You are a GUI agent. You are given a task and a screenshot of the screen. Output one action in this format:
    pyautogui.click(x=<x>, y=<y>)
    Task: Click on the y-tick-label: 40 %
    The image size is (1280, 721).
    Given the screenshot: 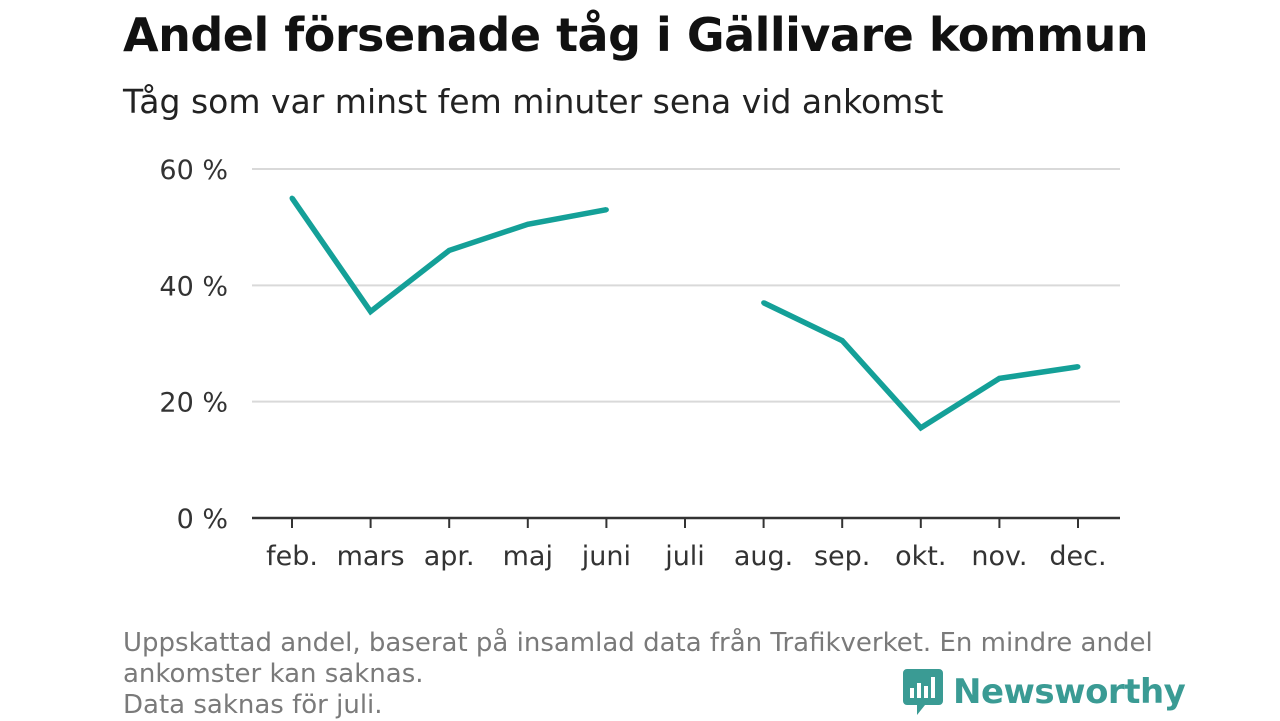 What is the action you would take?
    pyautogui.click(x=193, y=286)
    